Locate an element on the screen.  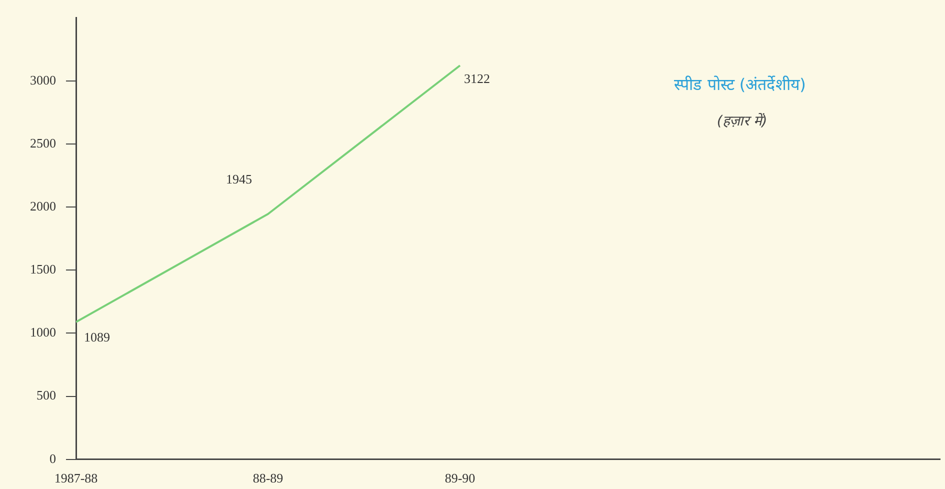
data-label: 1089 is located at coordinates (97, 336).